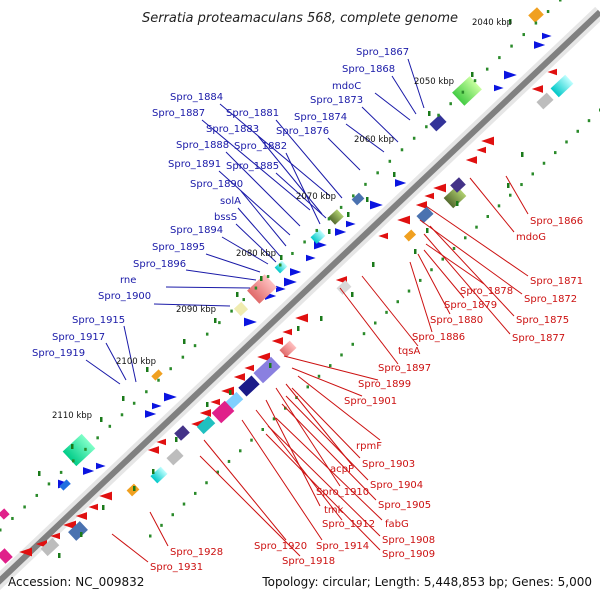 Image resolution: width=600 pixels, height=600 pixels. Describe the element at coordinates (550, 299) in the screenshot. I see `gene-label: Spro_1872` at that location.